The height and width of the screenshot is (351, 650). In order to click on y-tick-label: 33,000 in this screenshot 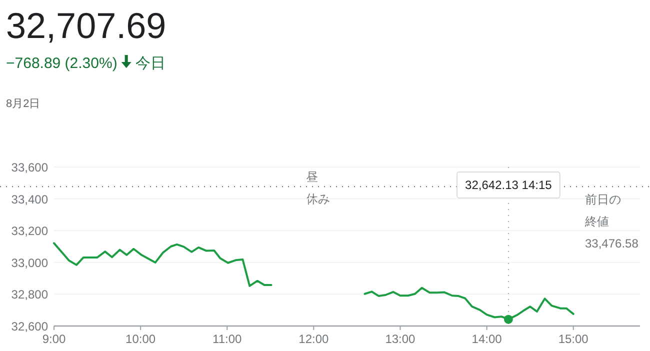, I will do `click(29, 263)`.